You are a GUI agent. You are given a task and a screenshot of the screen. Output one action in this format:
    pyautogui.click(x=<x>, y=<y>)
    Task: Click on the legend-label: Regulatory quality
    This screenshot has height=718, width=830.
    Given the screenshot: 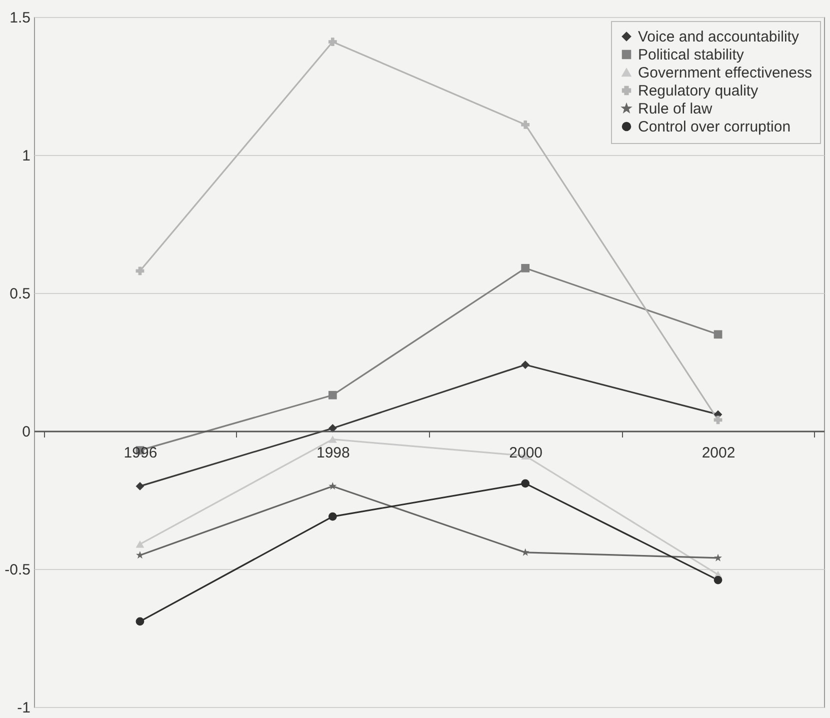 What is the action you would take?
    pyautogui.click(x=698, y=91)
    